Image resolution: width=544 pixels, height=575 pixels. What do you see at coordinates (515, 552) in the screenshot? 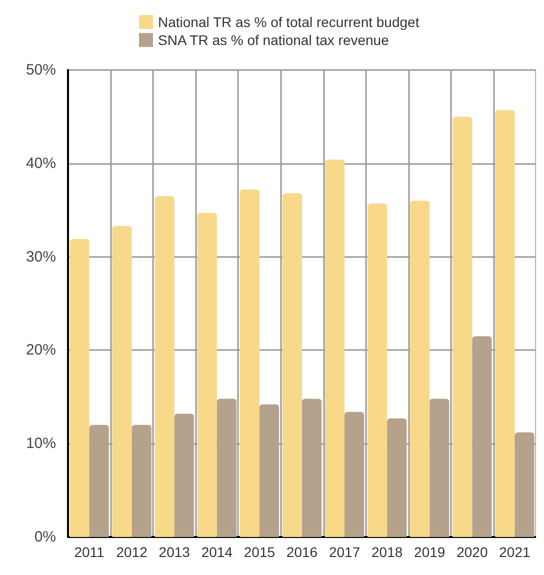
I see `x-tick-label: 2021` at bounding box center [515, 552].